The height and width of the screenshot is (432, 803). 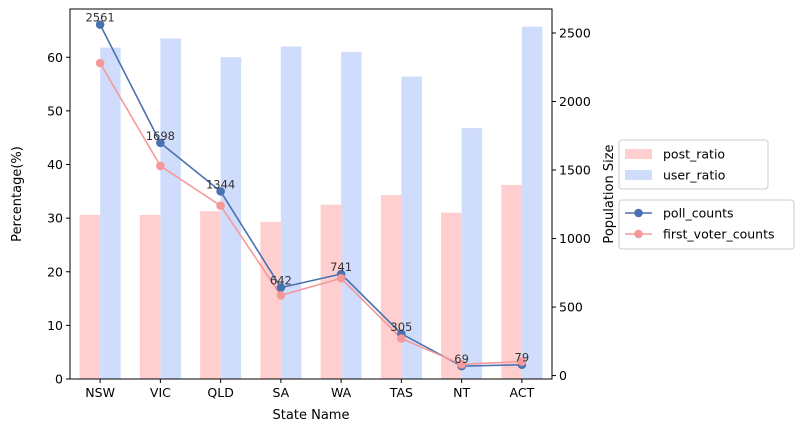 What do you see at coordinates (281, 287) in the screenshot?
I see `point-poll_counts-SA` at bounding box center [281, 287].